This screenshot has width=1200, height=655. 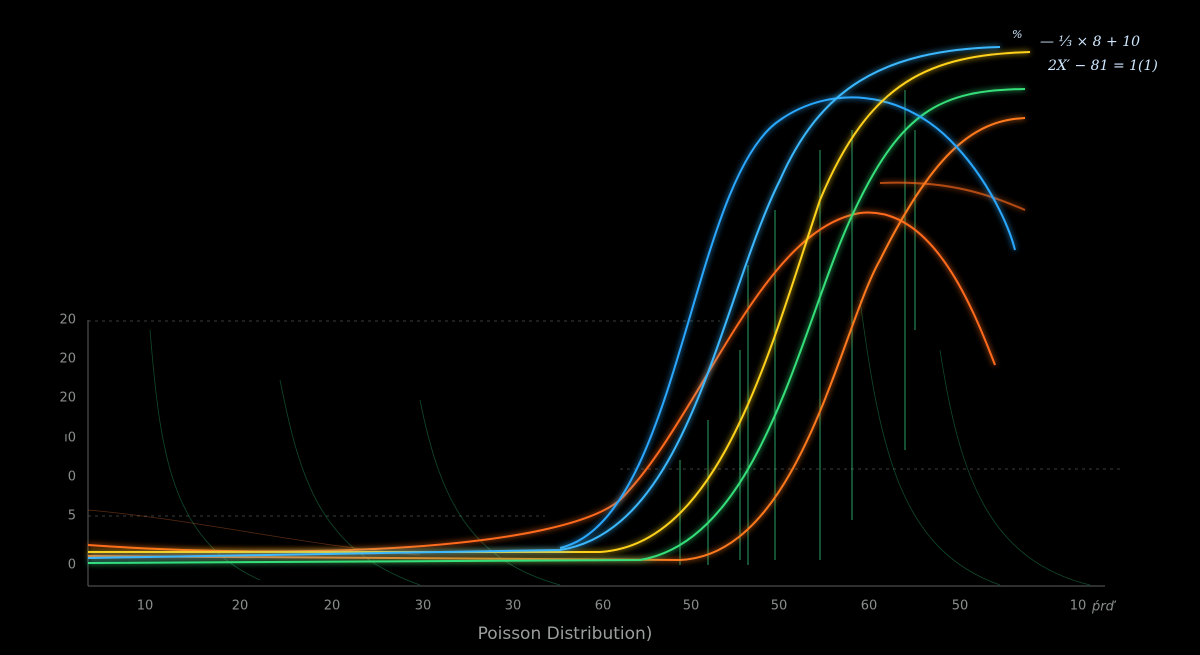 I want to click on y-tick-label: ı0, so click(x=70, y=438).